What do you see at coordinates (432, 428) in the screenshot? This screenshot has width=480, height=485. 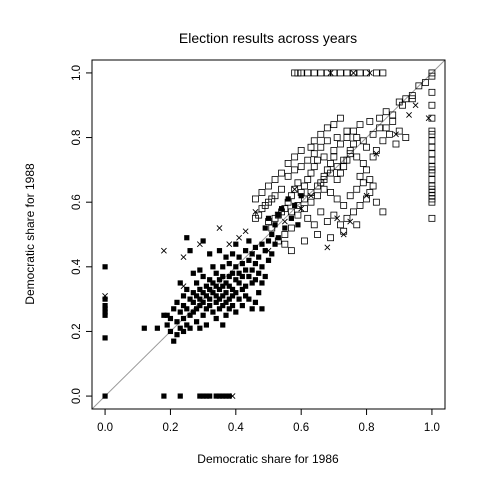 I see `x-tick-label: 1.0` at bounding box center [432, 428].